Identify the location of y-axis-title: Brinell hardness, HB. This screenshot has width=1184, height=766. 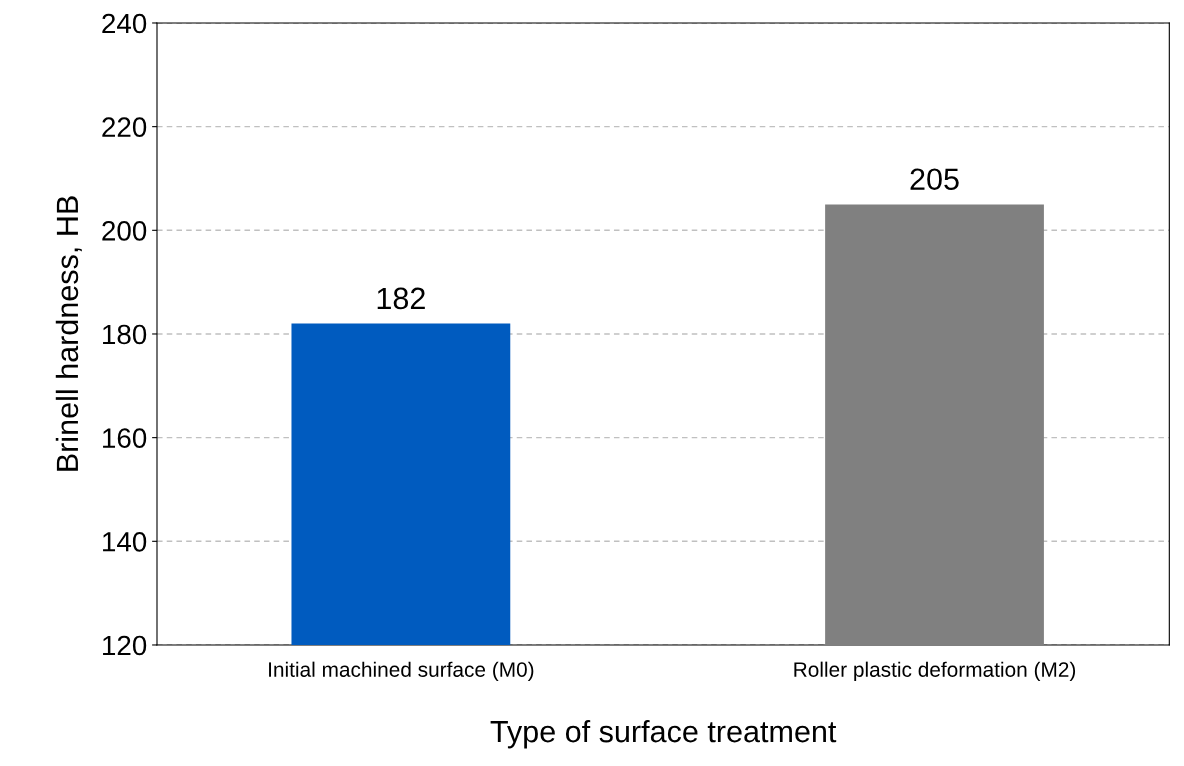
(68, 333).